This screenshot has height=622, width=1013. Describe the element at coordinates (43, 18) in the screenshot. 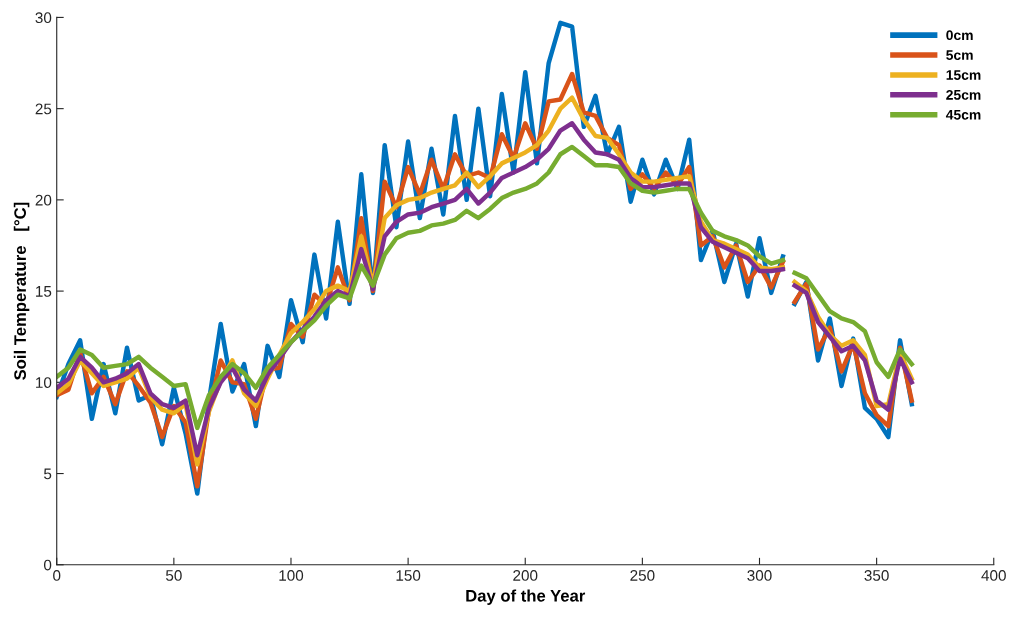

I see `y-tick-label: 30` at that location.